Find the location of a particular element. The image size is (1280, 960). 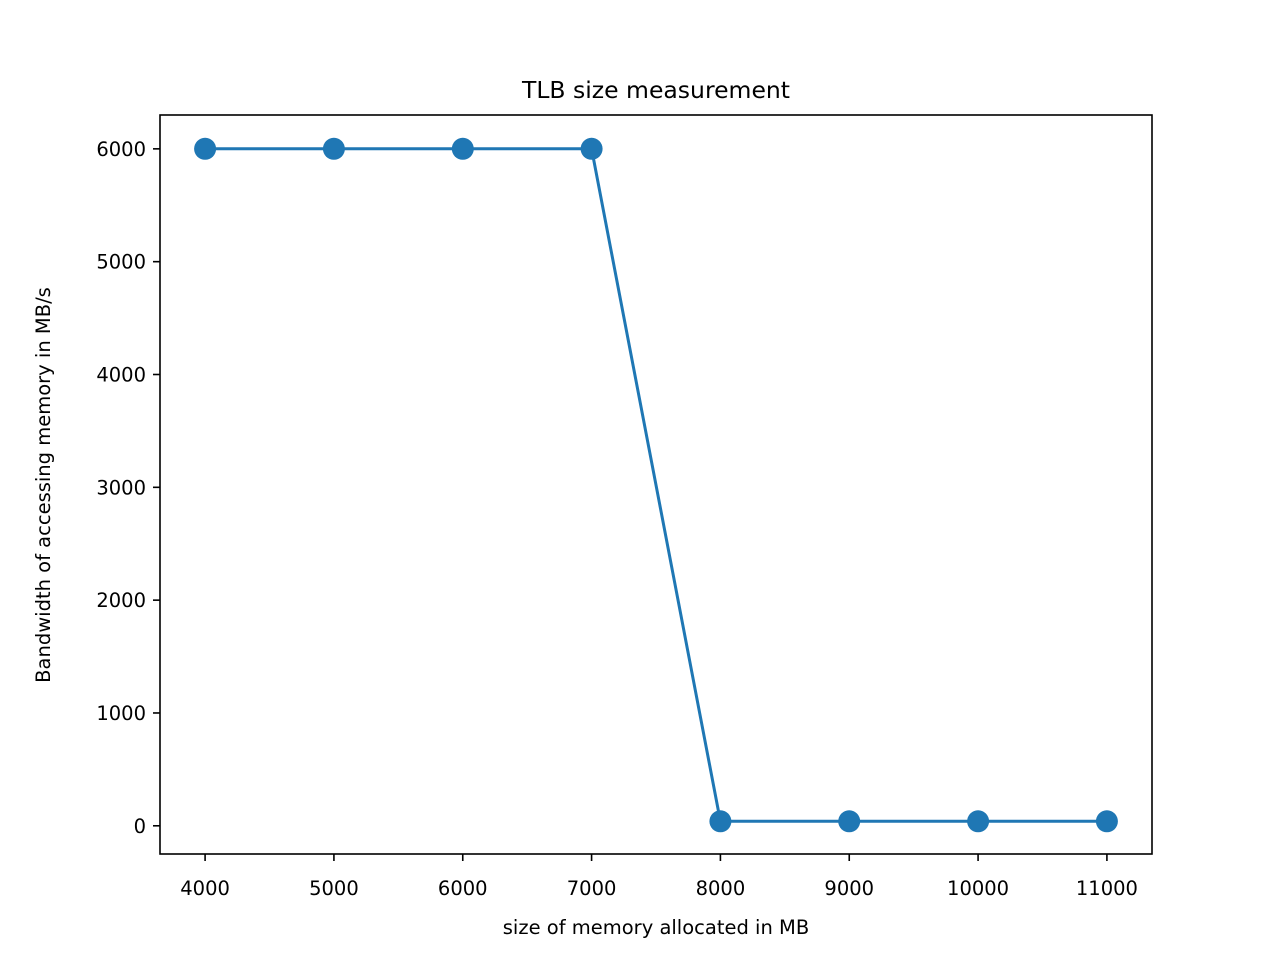

x-tick-label: 7000 is located at coordinates (592, 888).